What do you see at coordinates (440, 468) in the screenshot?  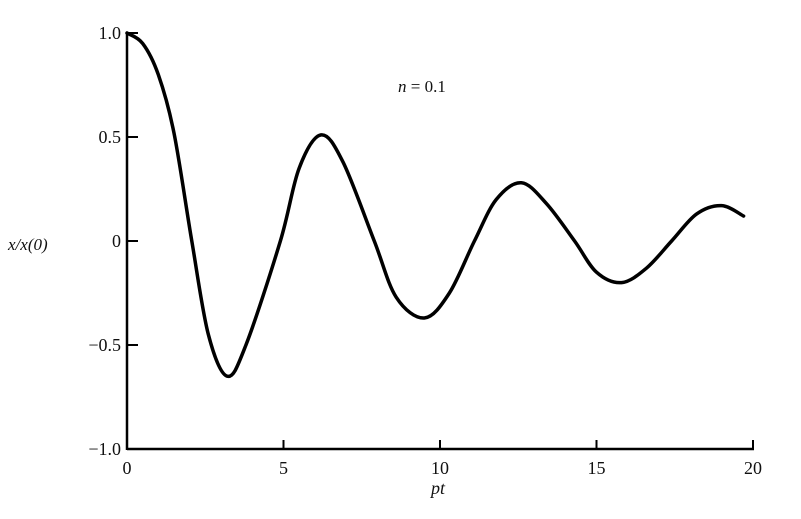 I see `x-tick-label: 10` at bounding box center [440, 468].